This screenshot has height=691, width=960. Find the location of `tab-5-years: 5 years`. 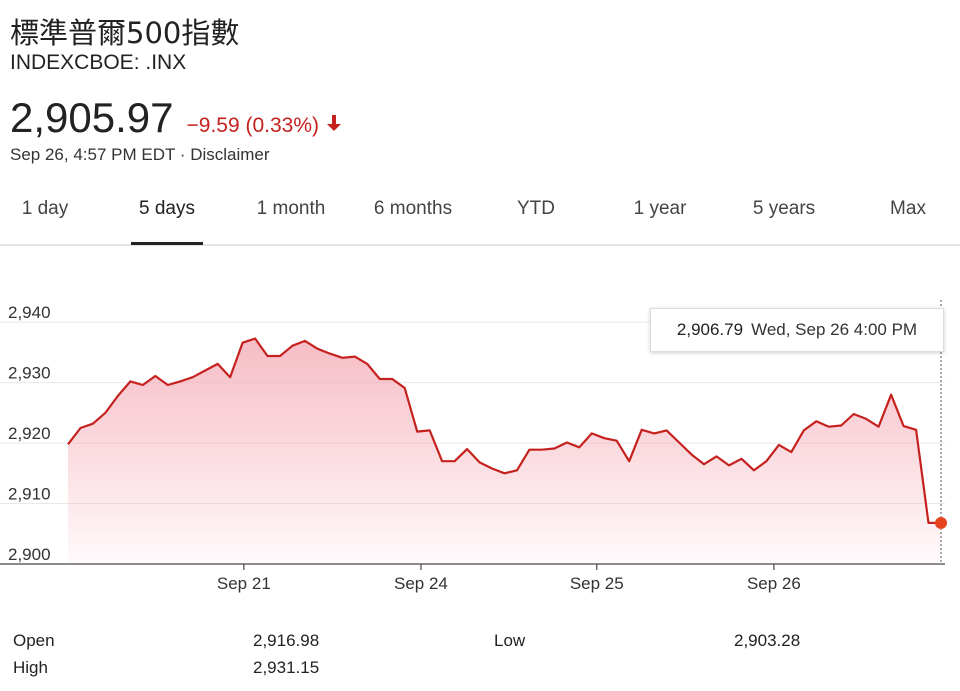

tab-5-years: 5 years is located at coordinates (784, 208).